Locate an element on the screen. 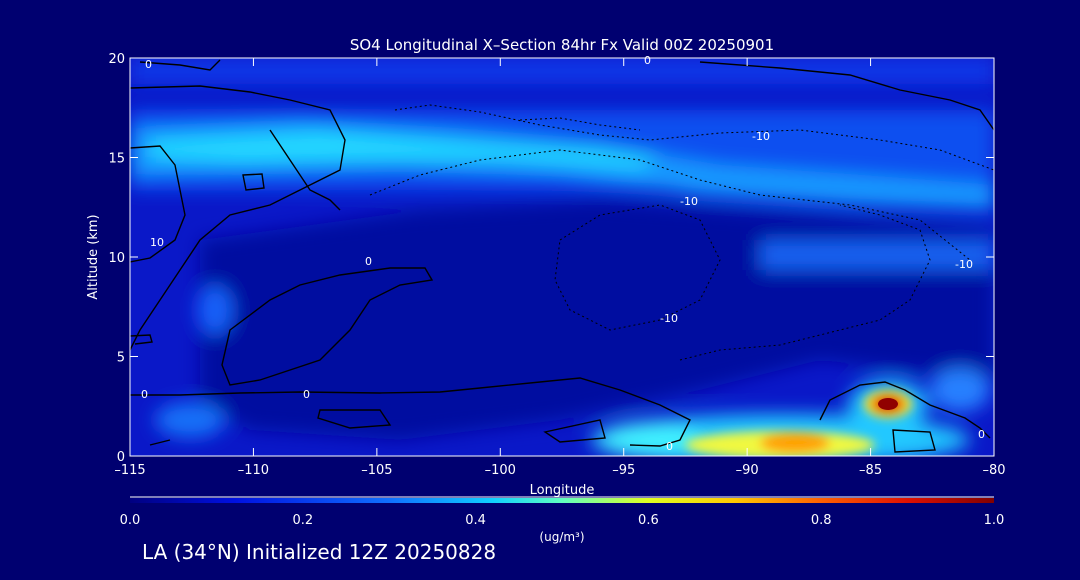 Image resolution: width=1080 pixels, height=580 pixels. colorbar-tick-label: 0.0 is located at coordinates (130, 520).